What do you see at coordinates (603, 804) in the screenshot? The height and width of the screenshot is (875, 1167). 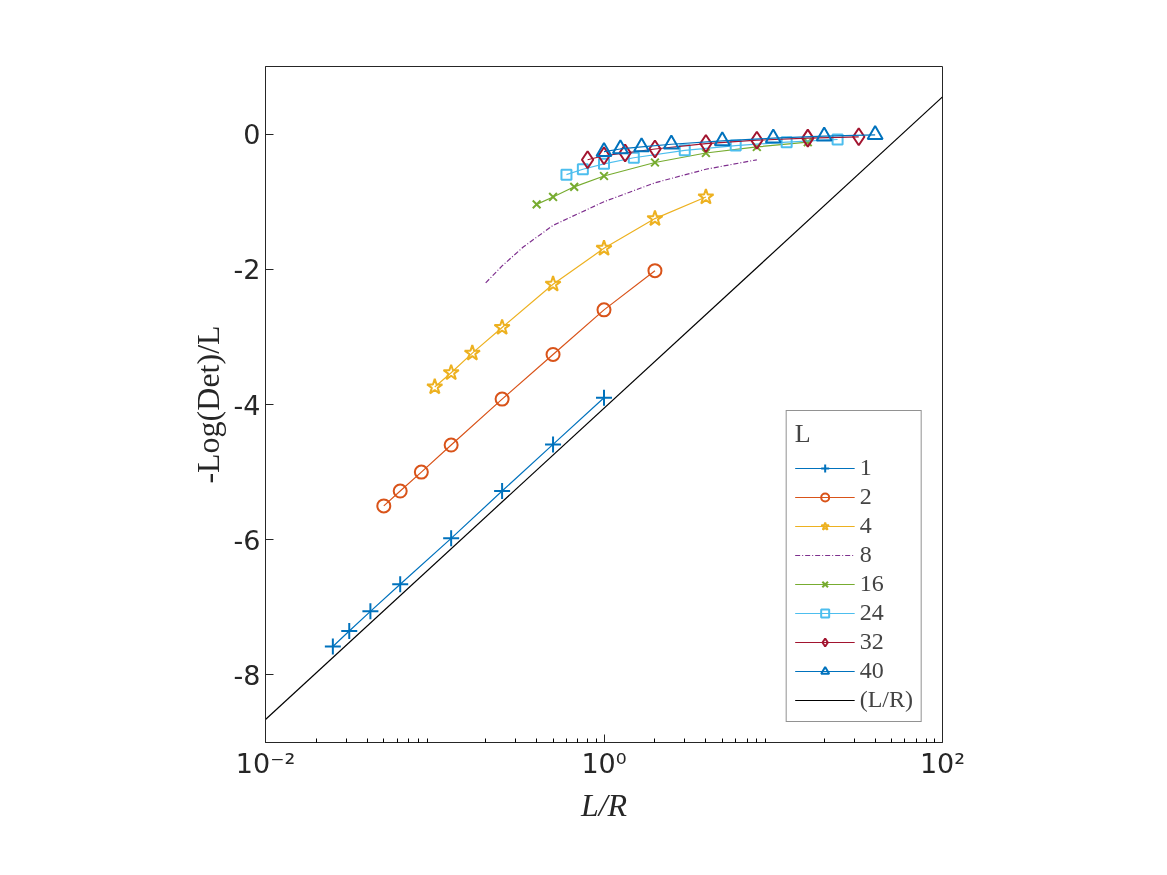 I see `x-axis-title: L/R` at bounding box center [603, 804].